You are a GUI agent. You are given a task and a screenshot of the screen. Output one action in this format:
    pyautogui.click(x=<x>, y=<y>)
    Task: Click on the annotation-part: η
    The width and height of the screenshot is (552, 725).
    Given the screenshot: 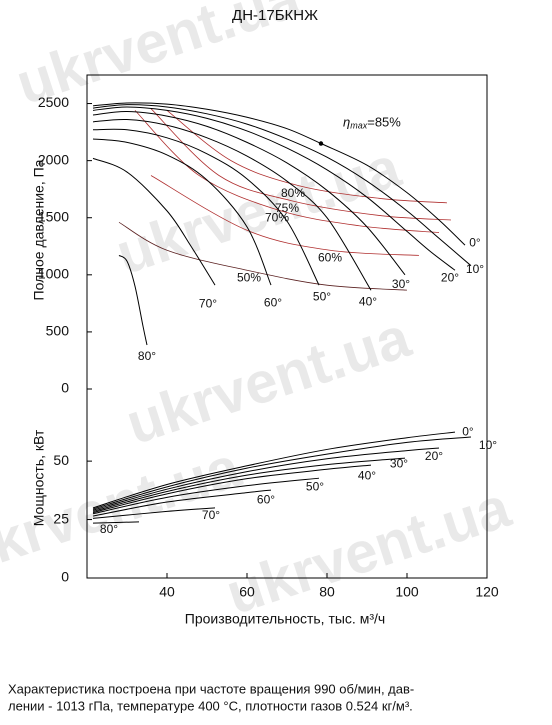 What is the action you would take?
    pyautogui.click(x=346, y=122)
    